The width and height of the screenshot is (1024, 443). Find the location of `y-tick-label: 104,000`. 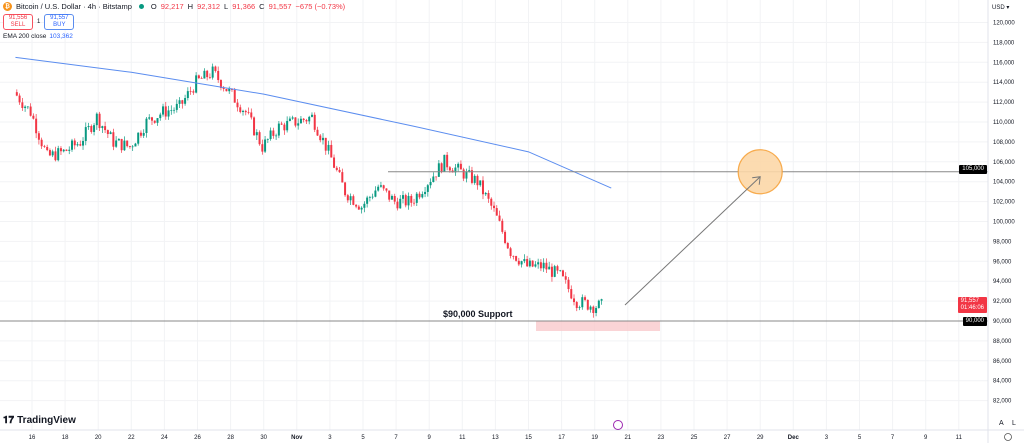

y-tick-label: 104,000 is located at coordinates (1004, 183).